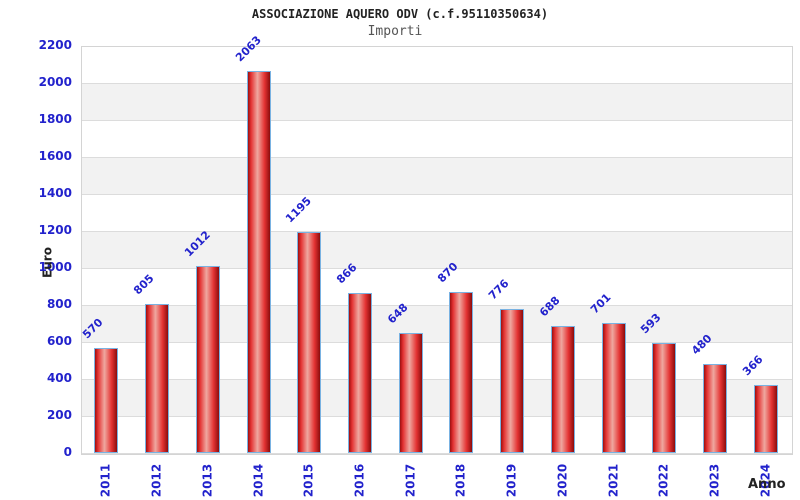  What do you see at coordinates (55, 230) in the screenshot?
I see `y-tick-label: 1200` at bounding box center [55, 230].